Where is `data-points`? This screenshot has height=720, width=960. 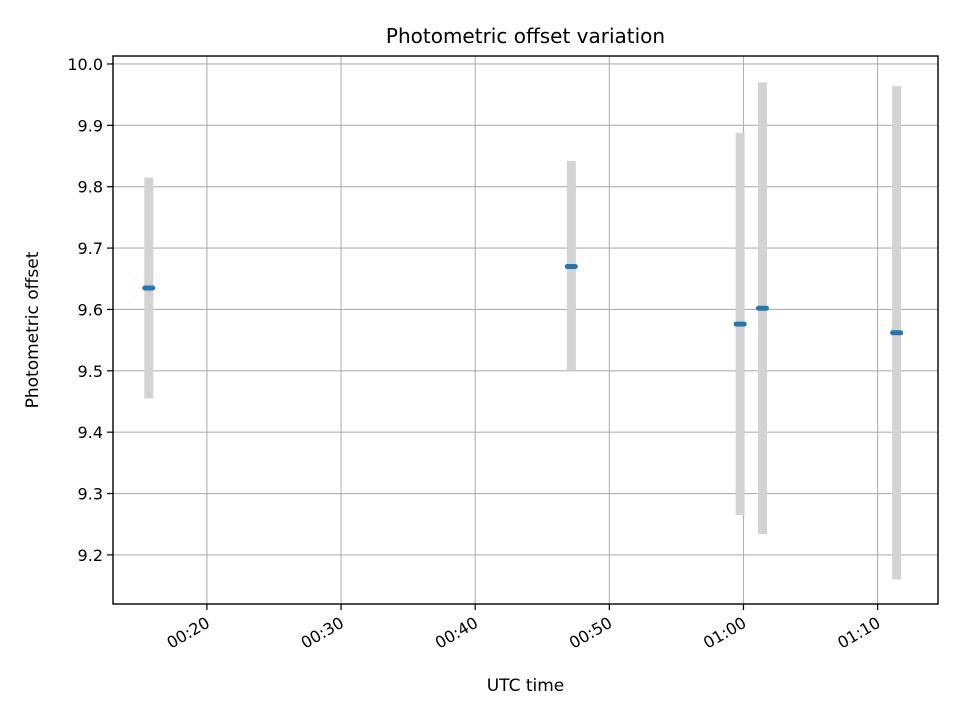
data-points is located at coordinates (523, 299).